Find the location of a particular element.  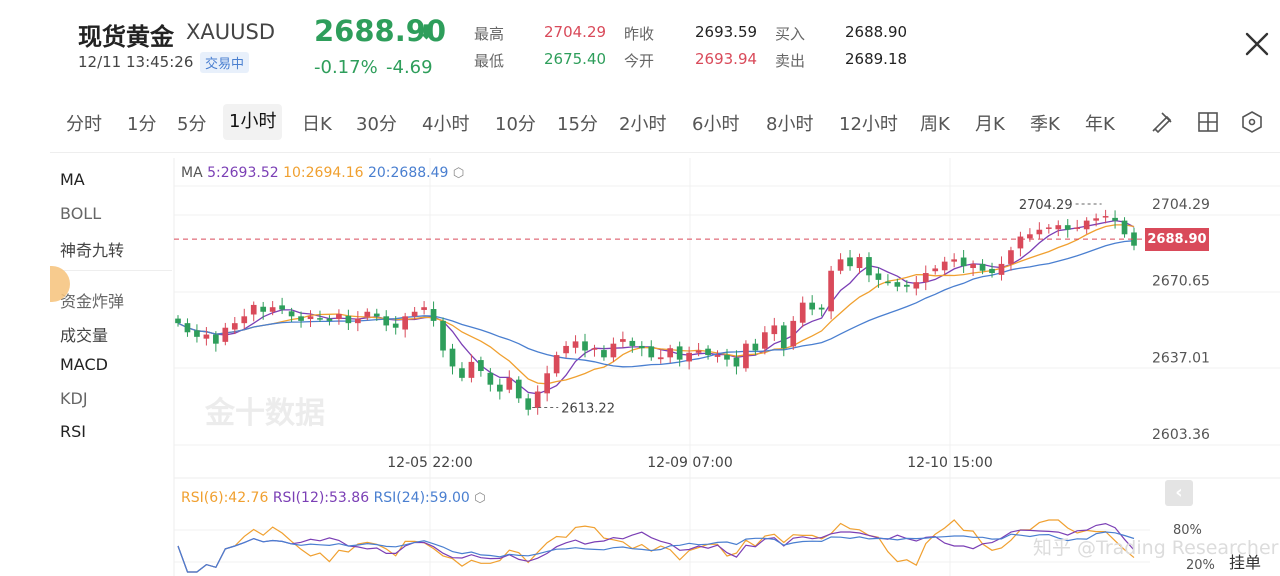

ask-value: 2689.18 is located at coordinates (876, 59).